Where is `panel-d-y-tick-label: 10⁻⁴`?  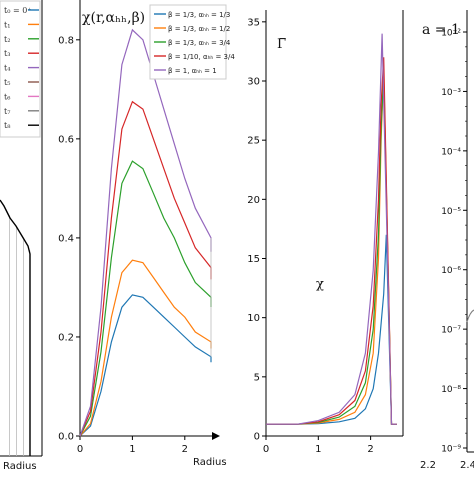
panel-d-y-tick-label: 10⁻⁴ is located at coordinates (451, 152).